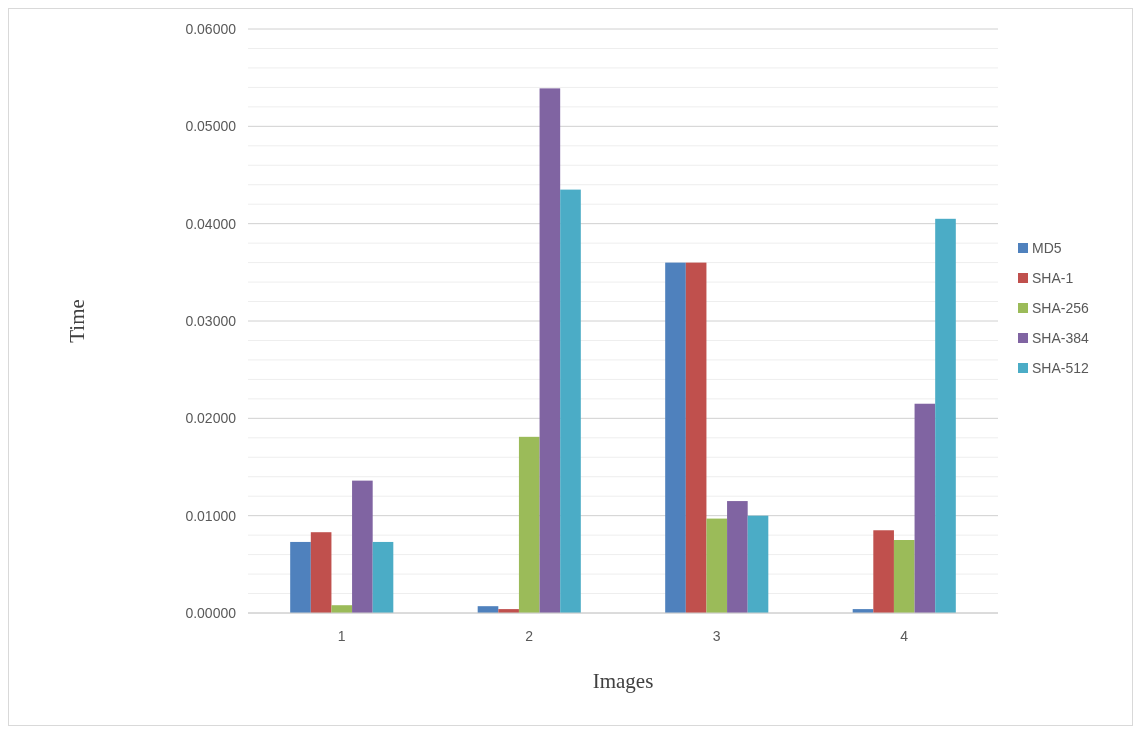 Image resolution: width=1141 pixels, height=734 pixels. Describe the element at coordinates (211, 320) in the screenshot. I see `y-tick-label: 0.03000` at that location.